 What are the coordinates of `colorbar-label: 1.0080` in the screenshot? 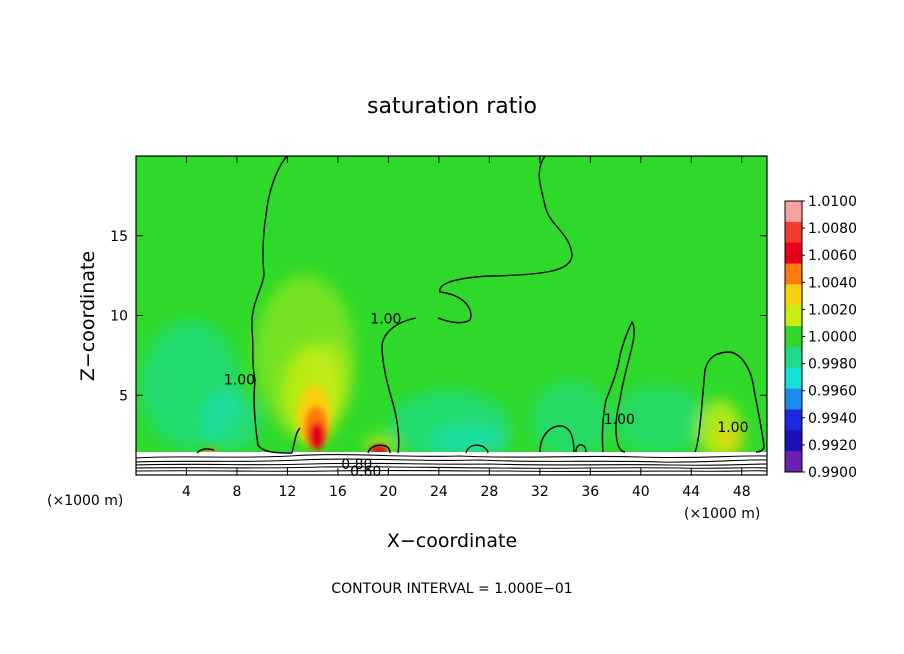 It's located at (832, 229).